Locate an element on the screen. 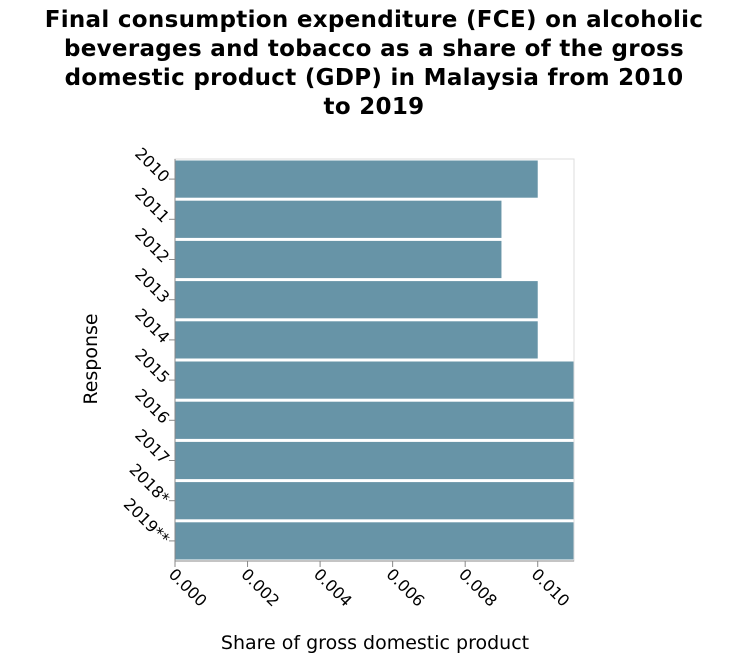  bar-2015 is located at coordinates (374, 380).